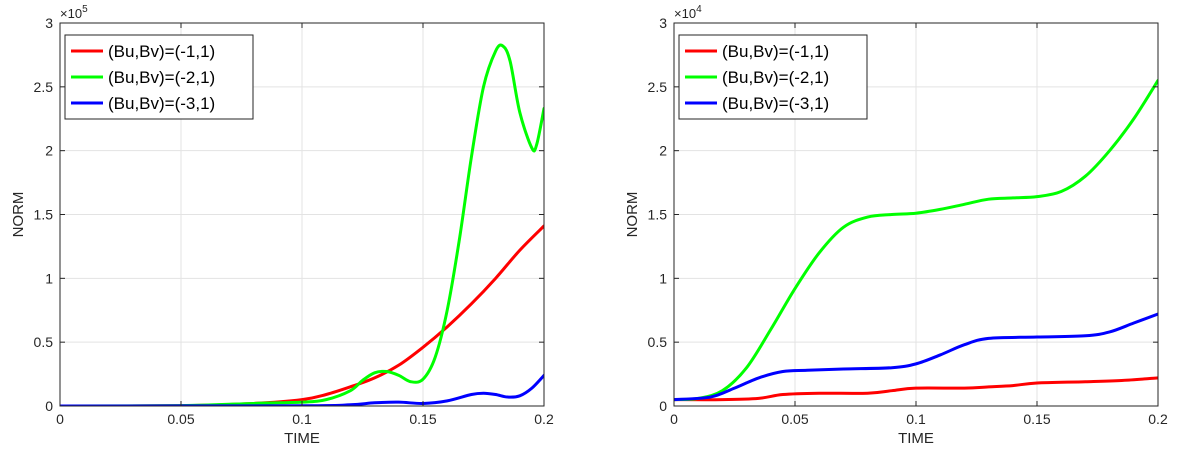 The image size is (1179, 459). What do you see at coordinates (699, 9) in the screenshot?
I see `y-exponent-text: 4` at bounding box center [699, 9].